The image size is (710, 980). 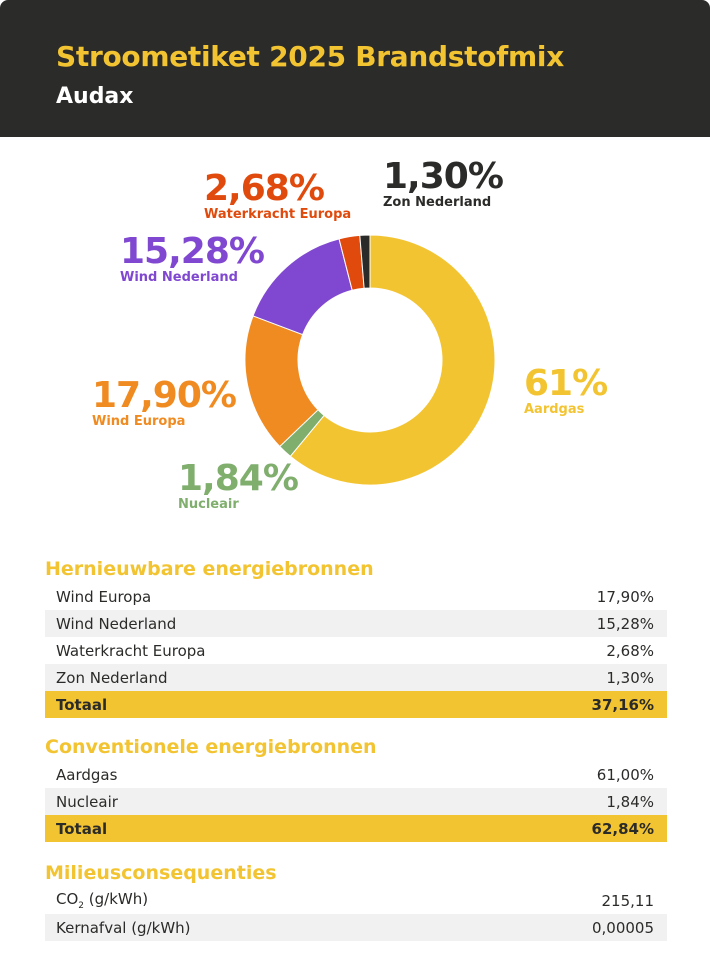 What do you see at coordinates (630, 677) in the screenshot?
I see `row-value: 1,30%` at bounding box center [630, 677].